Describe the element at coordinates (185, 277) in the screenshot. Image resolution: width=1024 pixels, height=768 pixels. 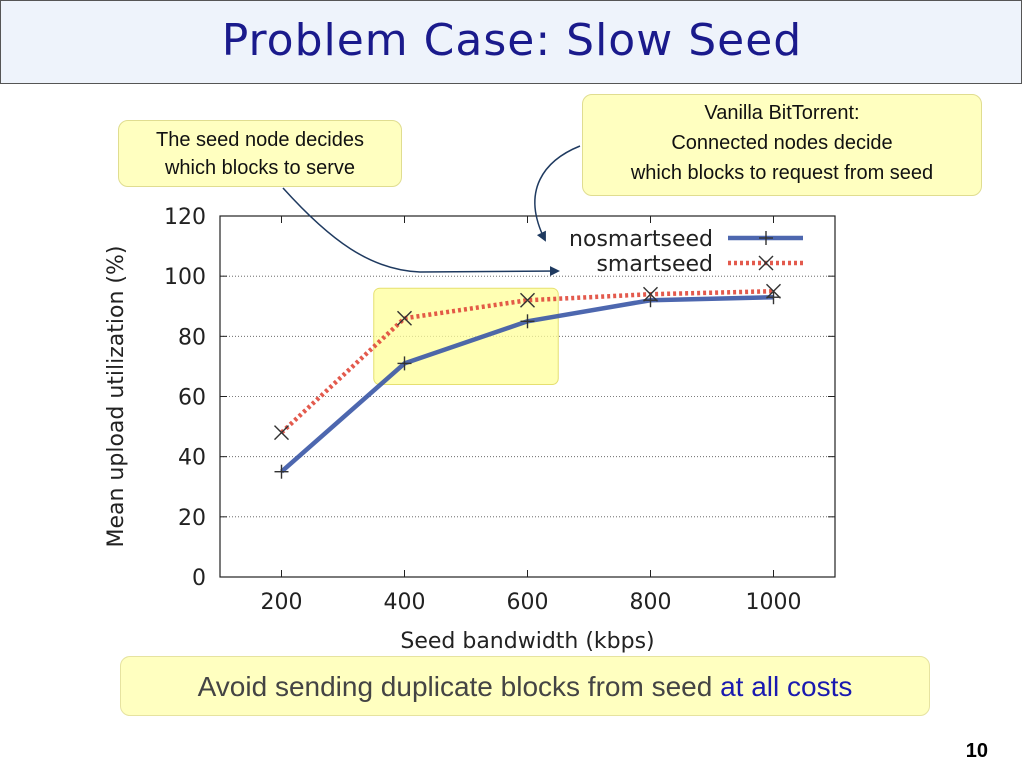
I see `y-tick-label: 100` at that location.